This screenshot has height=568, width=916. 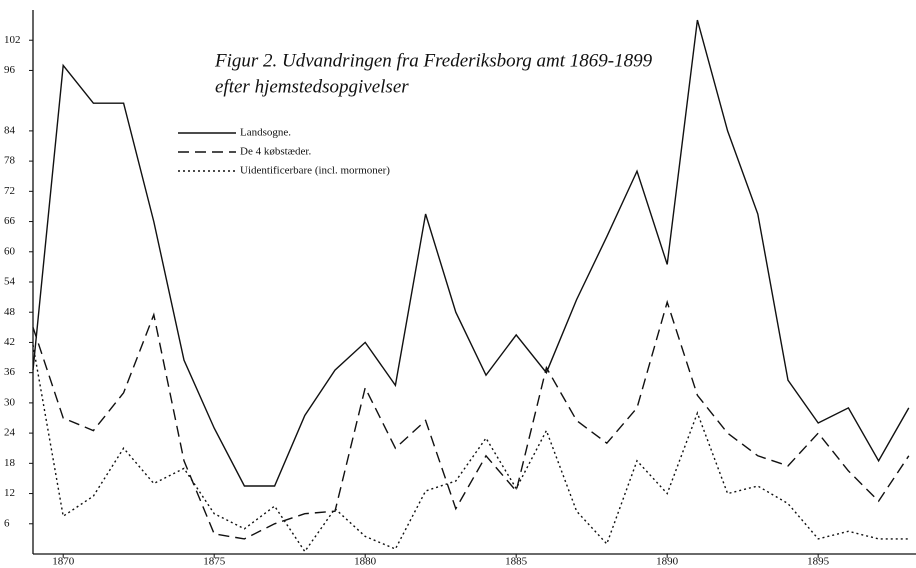 I want to click on y-tick-label: 36, so click(x=10, y=372).